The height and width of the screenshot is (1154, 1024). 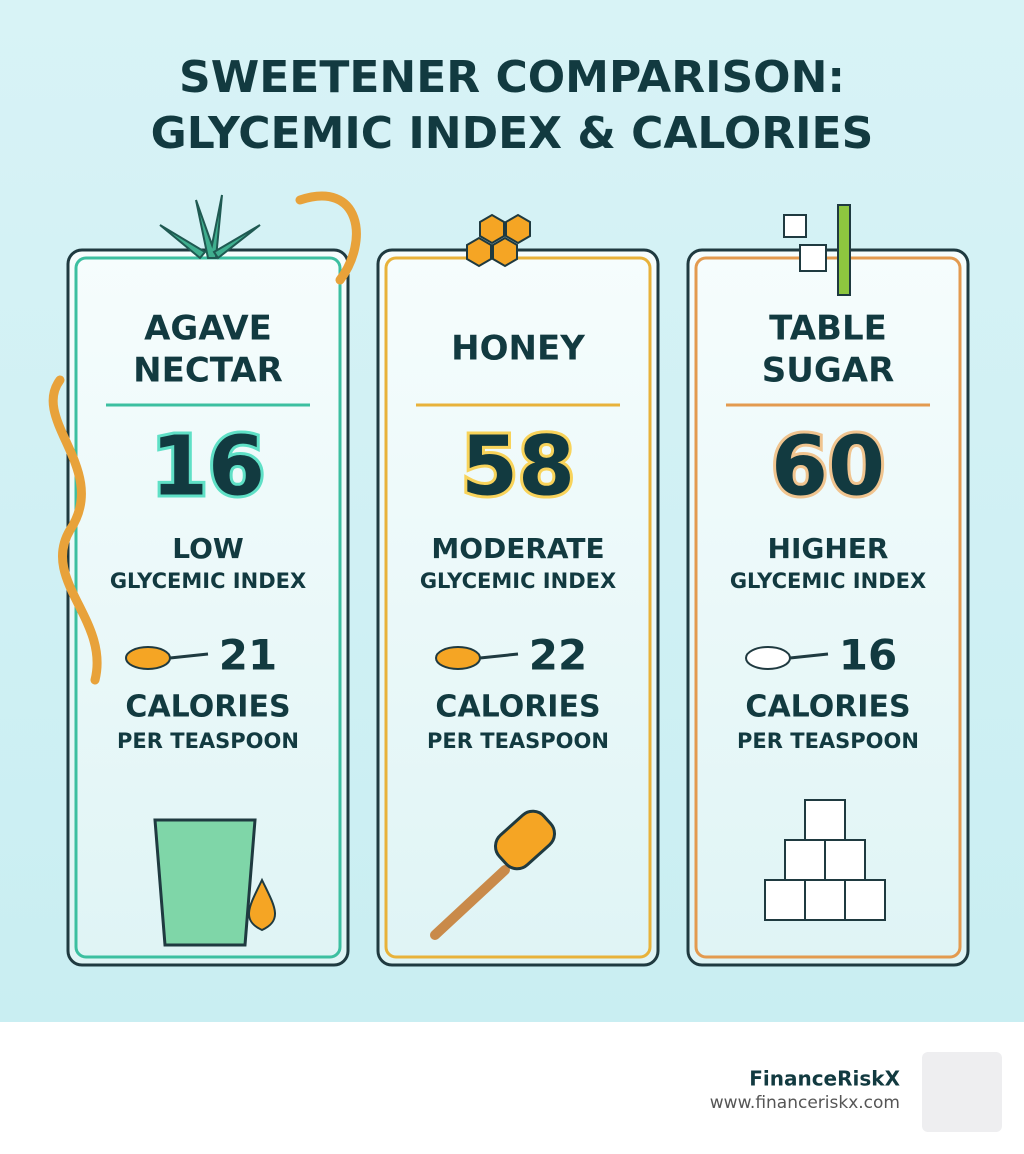 What do you see at coordinates (210, 227) in the screenshot?
I see `agave-icon` at bounding box center [210, 227].